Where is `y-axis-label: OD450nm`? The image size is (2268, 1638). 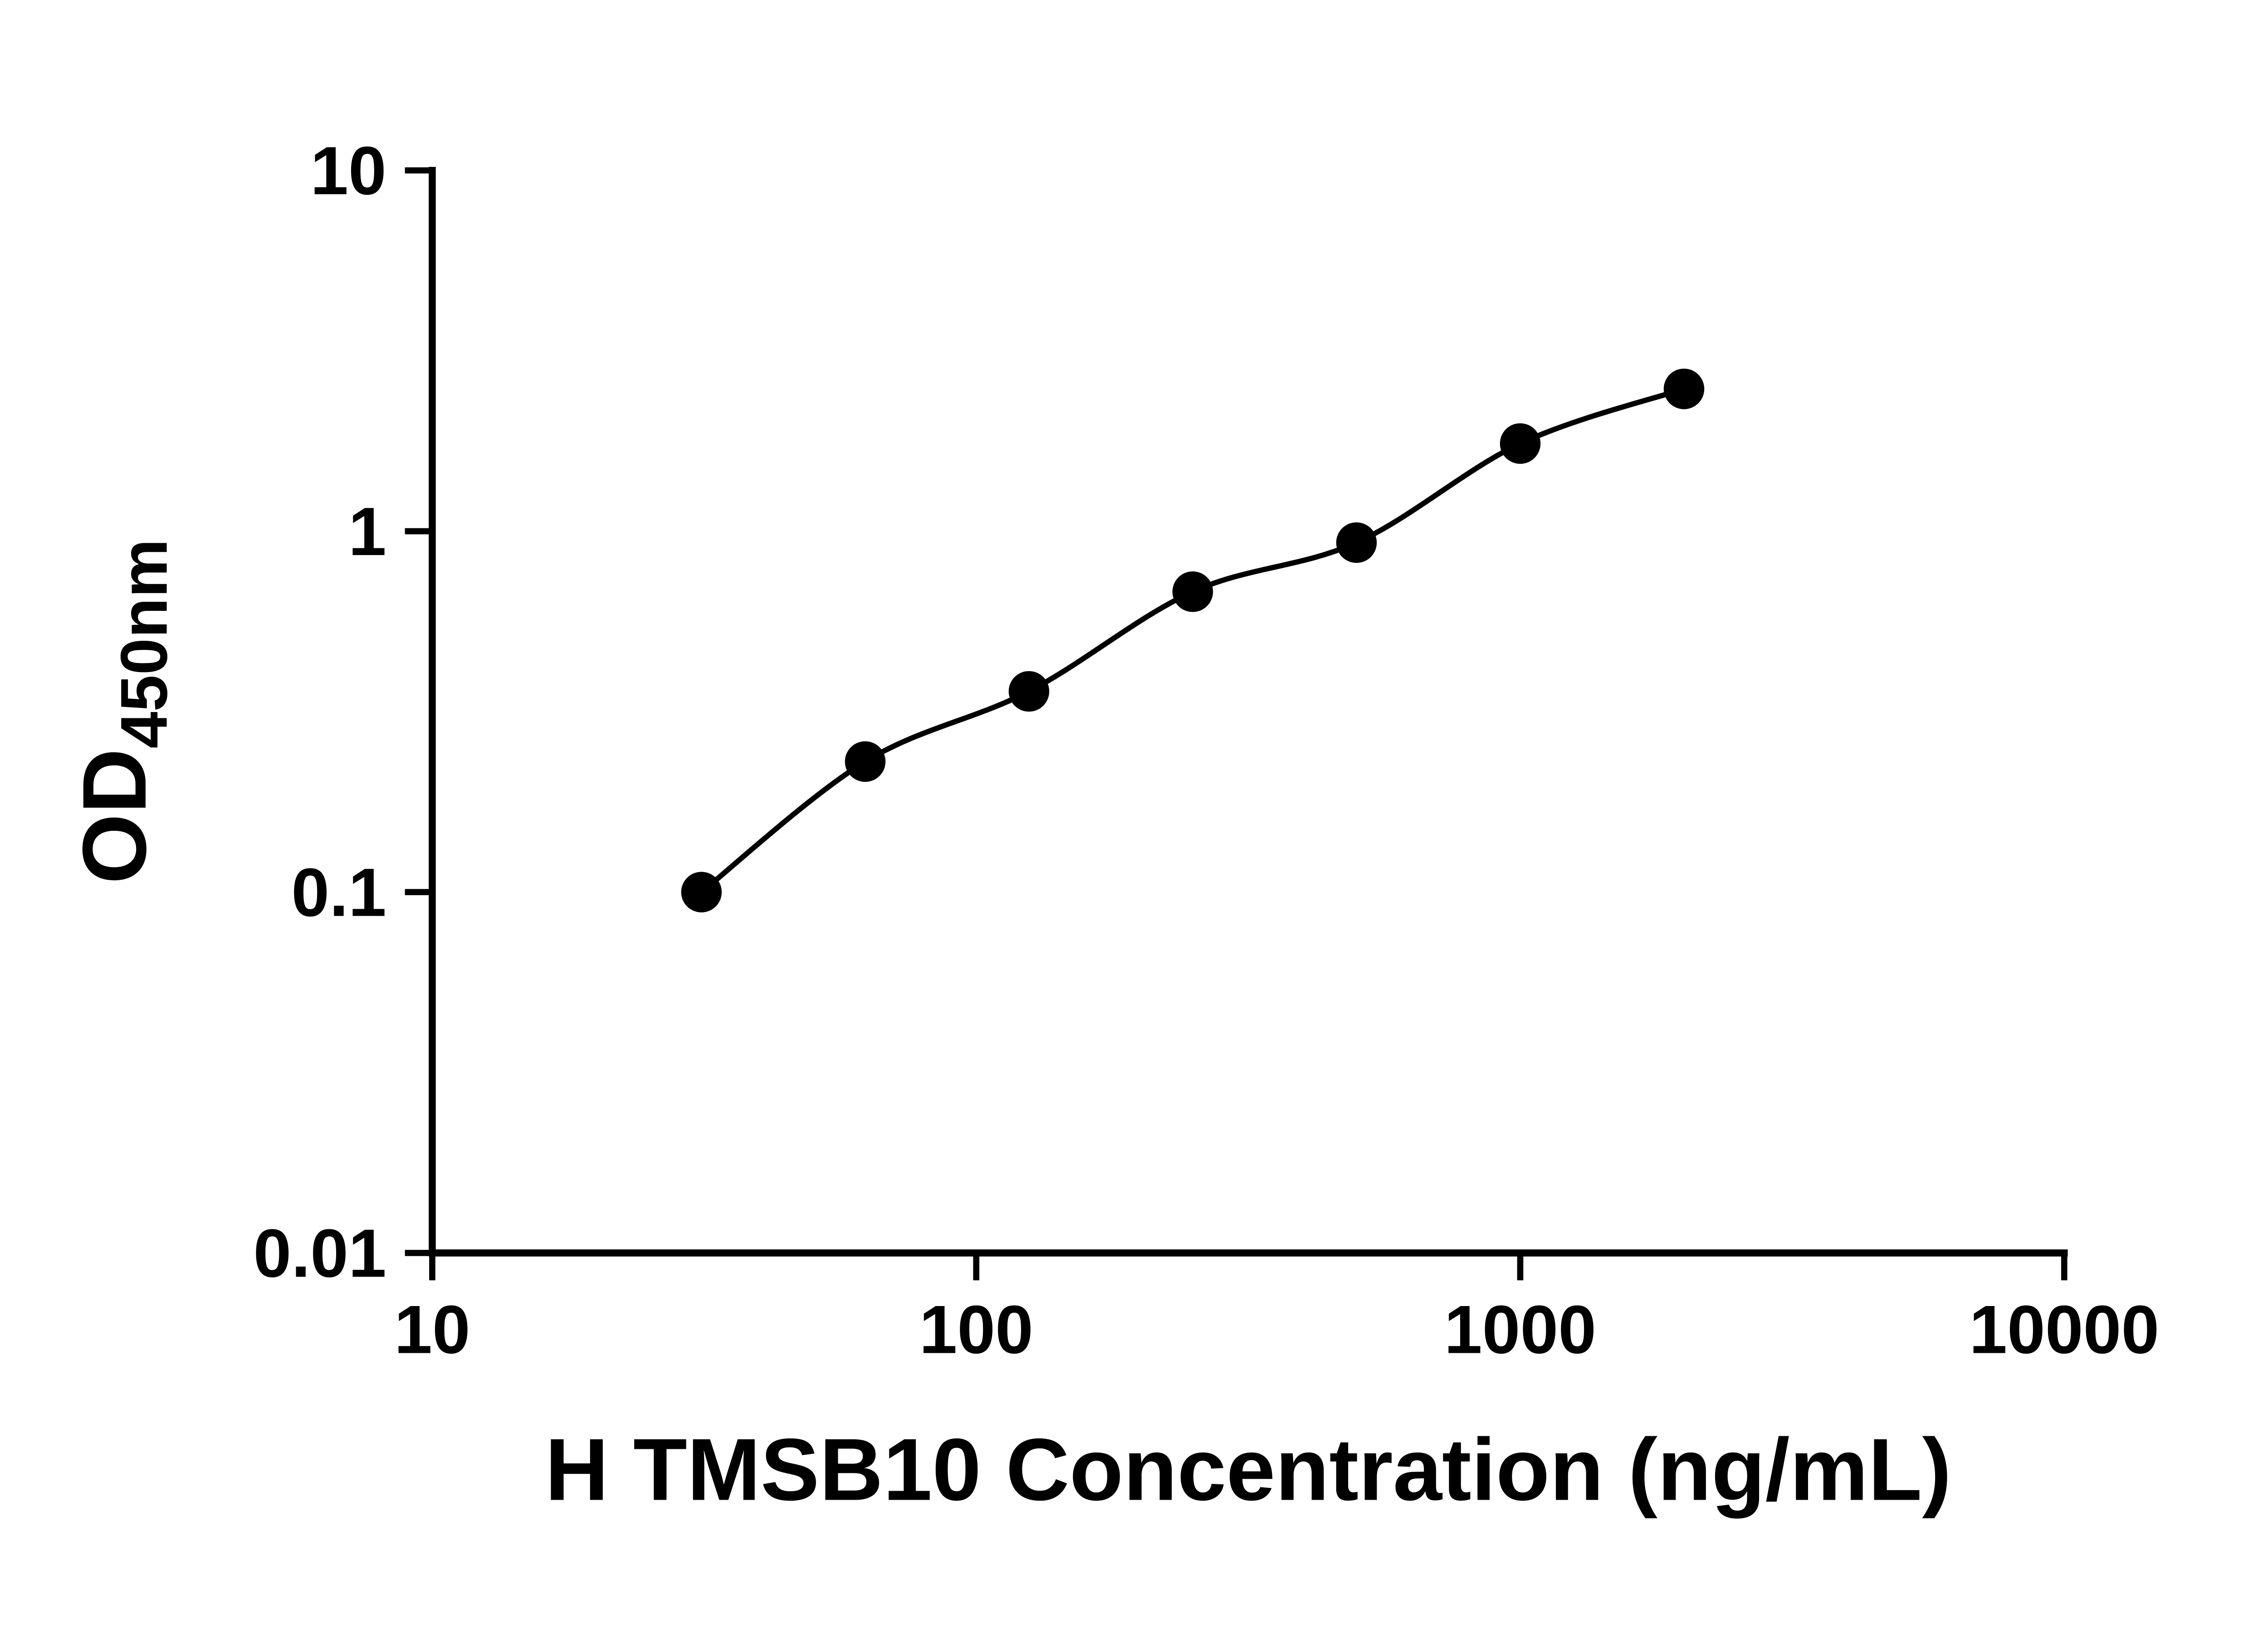
y-axis-label: OD450nm is located at coordinates (123, 711).